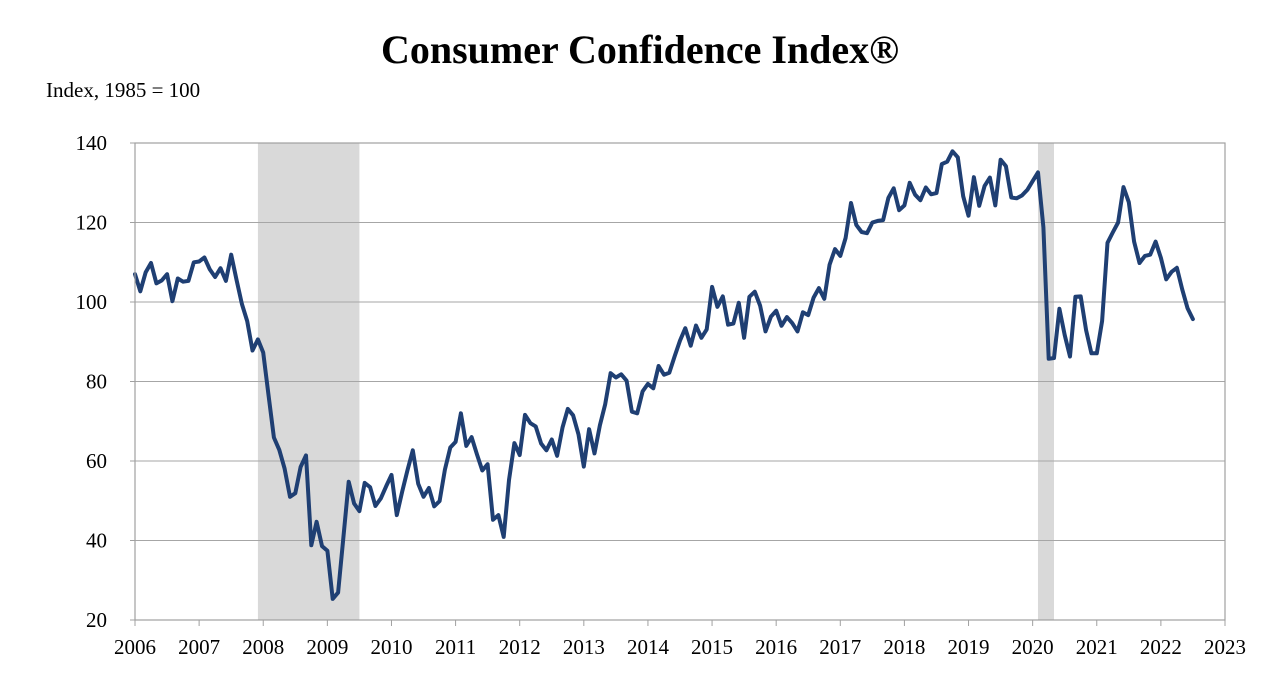 This screenshot has width=1280, height=678. Describe the element at coordinates (904, 647) in the screenshot. I see `x-tick-label-2018: 2018` at that location.